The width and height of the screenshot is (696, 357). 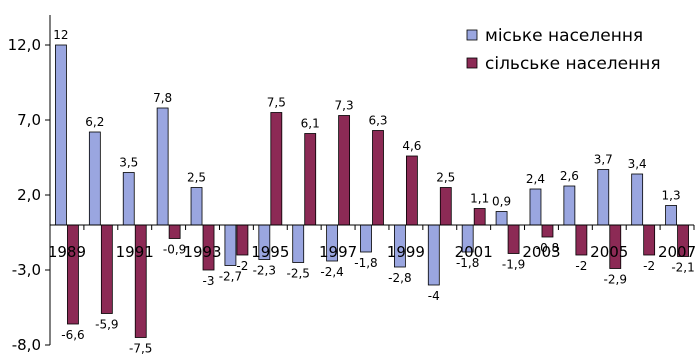 I want to click on data-label-rural-2004: -2, so click(x=581, y=266).